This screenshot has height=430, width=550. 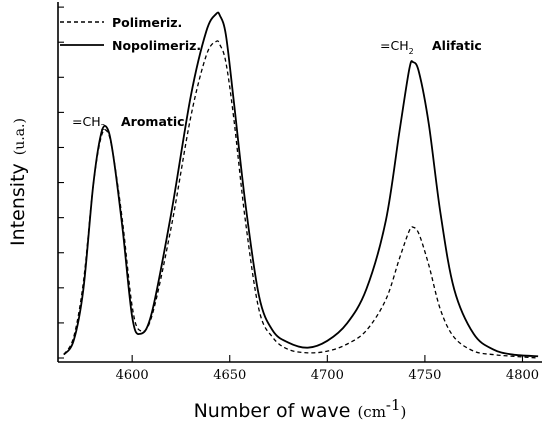 What do you see at coordinates (397, 47) in the screenshot?
I see `annotation-alifatic-formula: =CH2` at bounding box center [397, 47].